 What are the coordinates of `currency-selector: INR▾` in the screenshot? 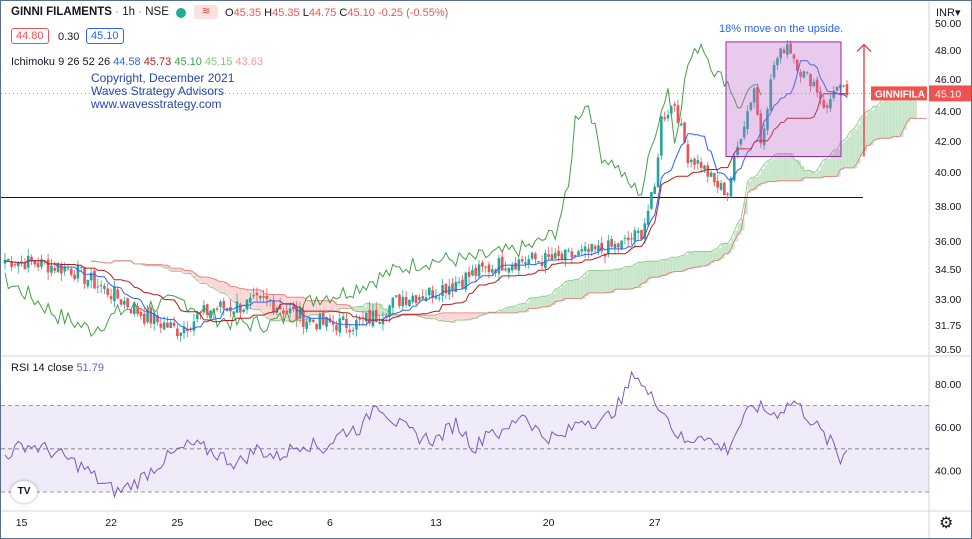 It's located at (948, 13).